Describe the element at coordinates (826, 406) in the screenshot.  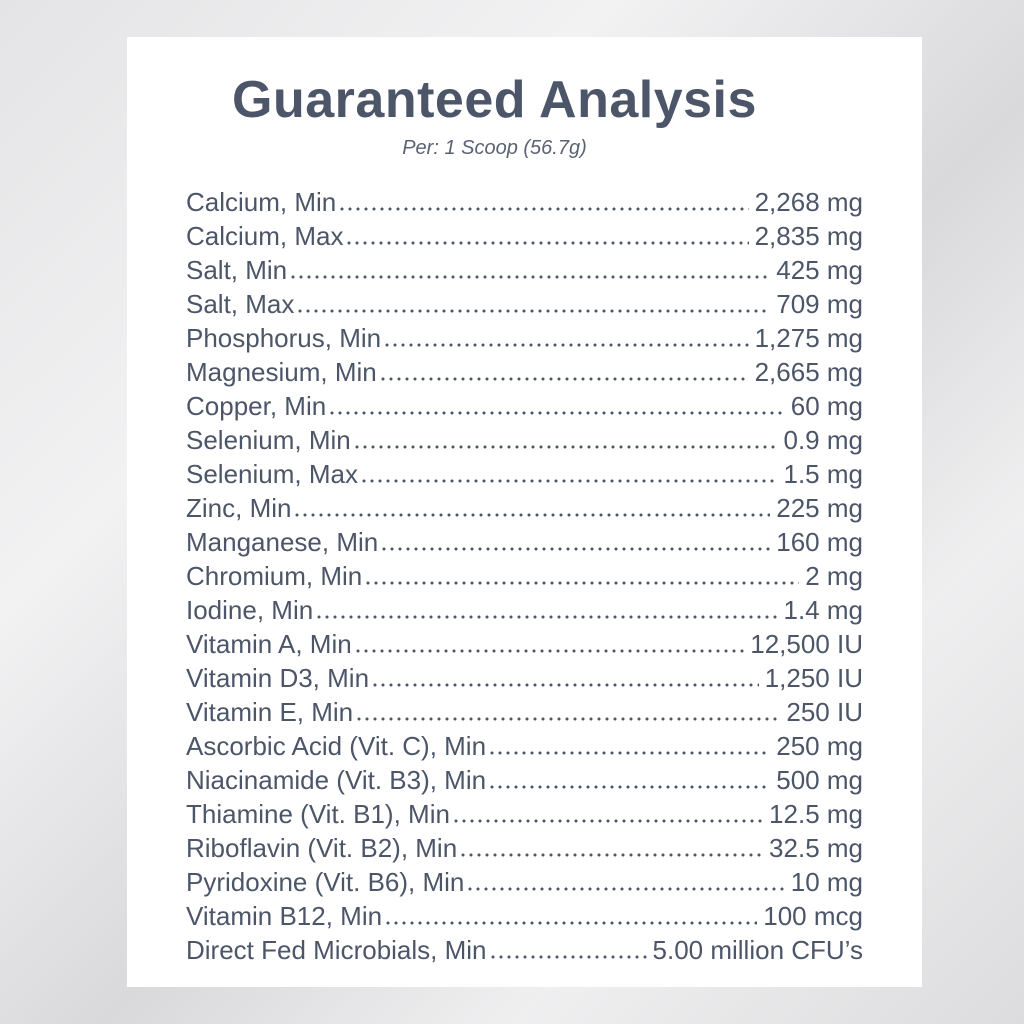
I see `nutrient-value: 60 mg` at that location.